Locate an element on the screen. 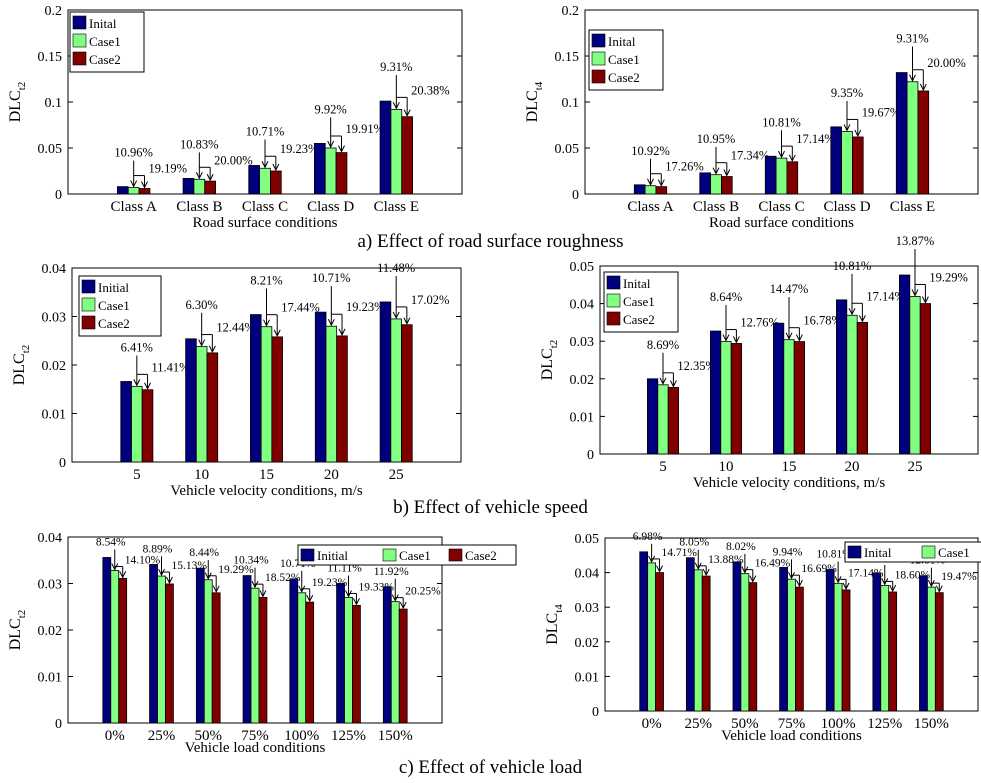 This screenshot has height=783, width=981. annotation-case2-percent: 16.49% is located at coordinates (773, 564).